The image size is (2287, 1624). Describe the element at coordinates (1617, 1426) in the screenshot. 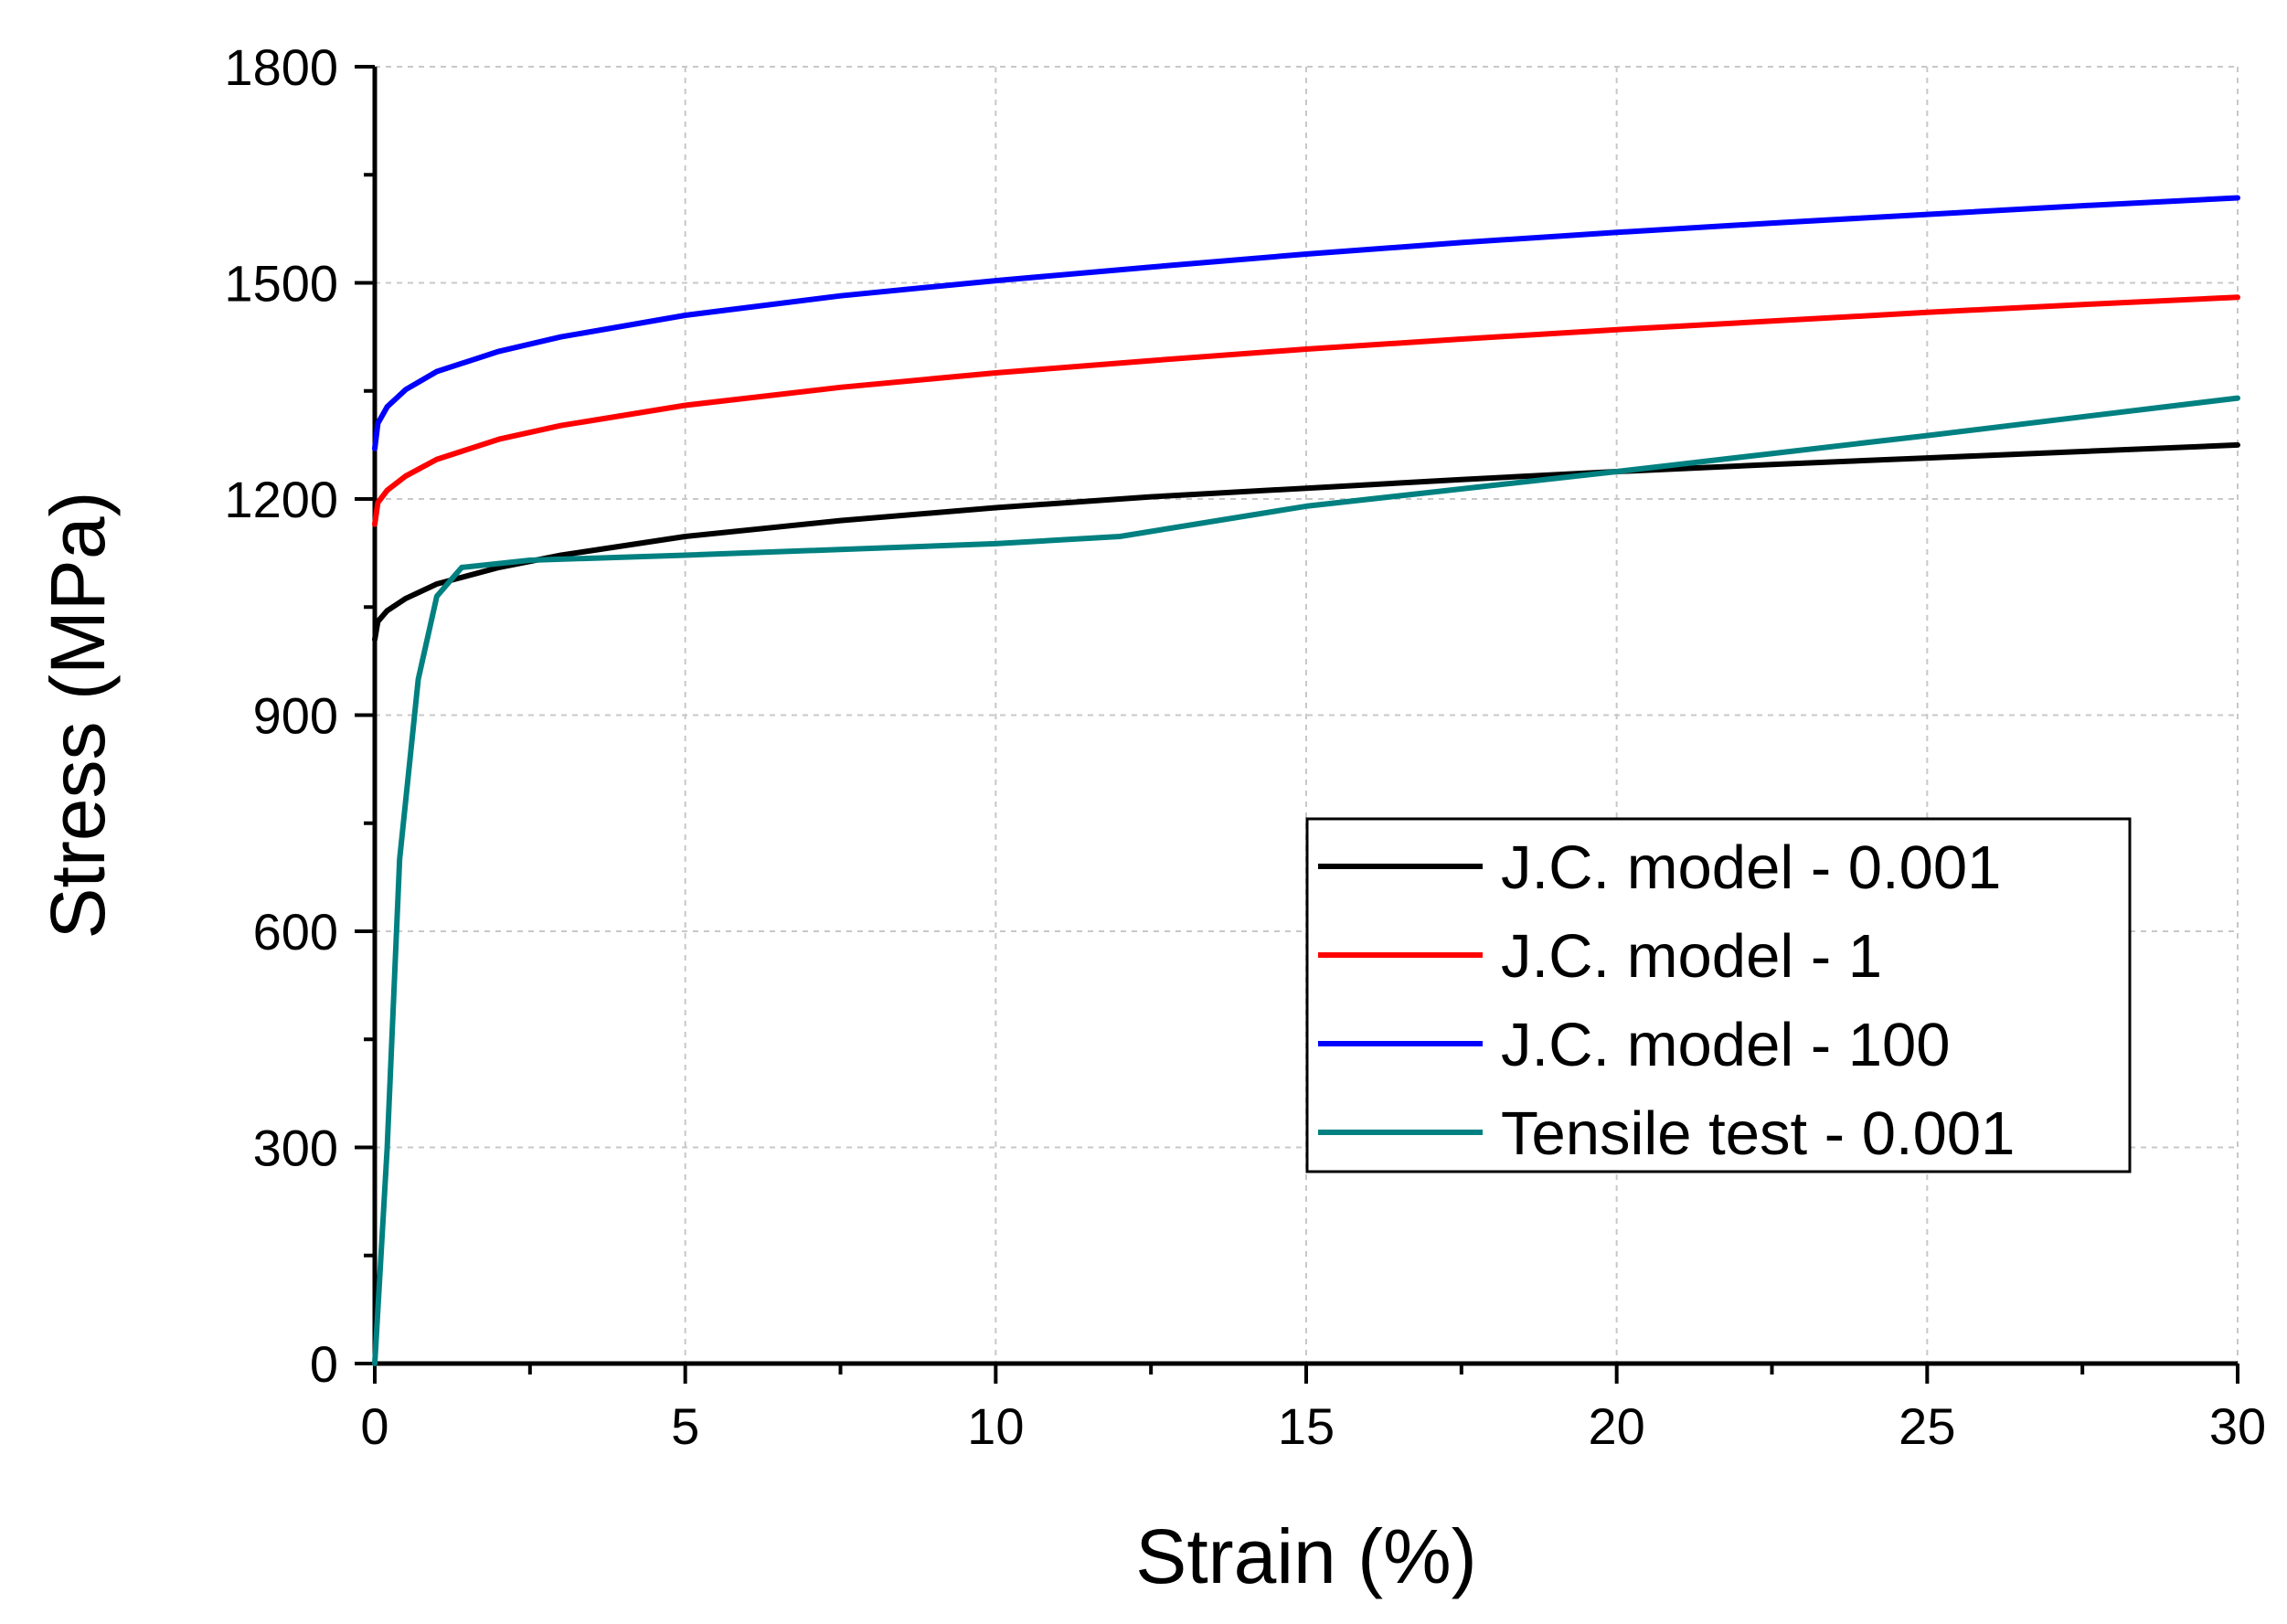

I see `x-tick-label: 20` at that location.